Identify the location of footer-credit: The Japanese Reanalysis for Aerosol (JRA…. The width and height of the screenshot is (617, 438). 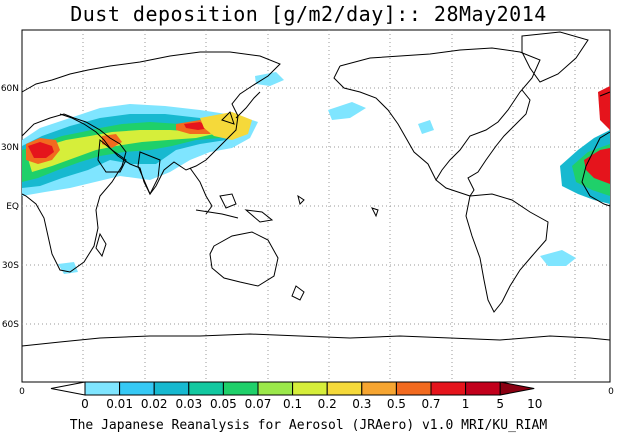
(308, 425).